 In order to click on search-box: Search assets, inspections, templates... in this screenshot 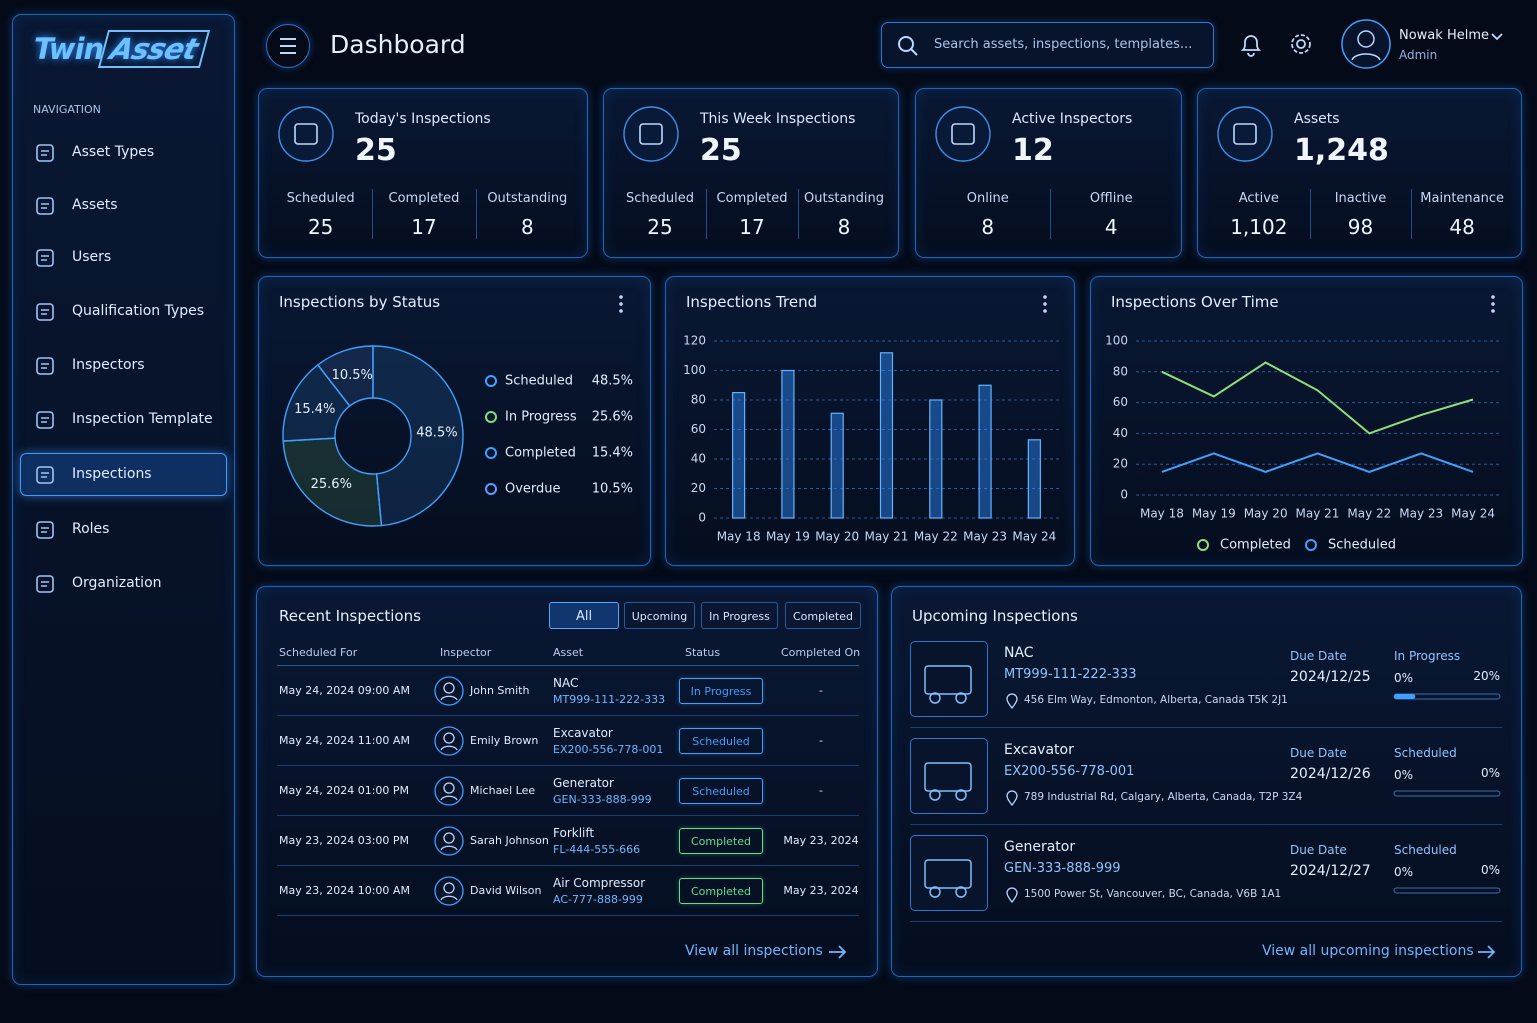, I will do `click(1047, 45)`.